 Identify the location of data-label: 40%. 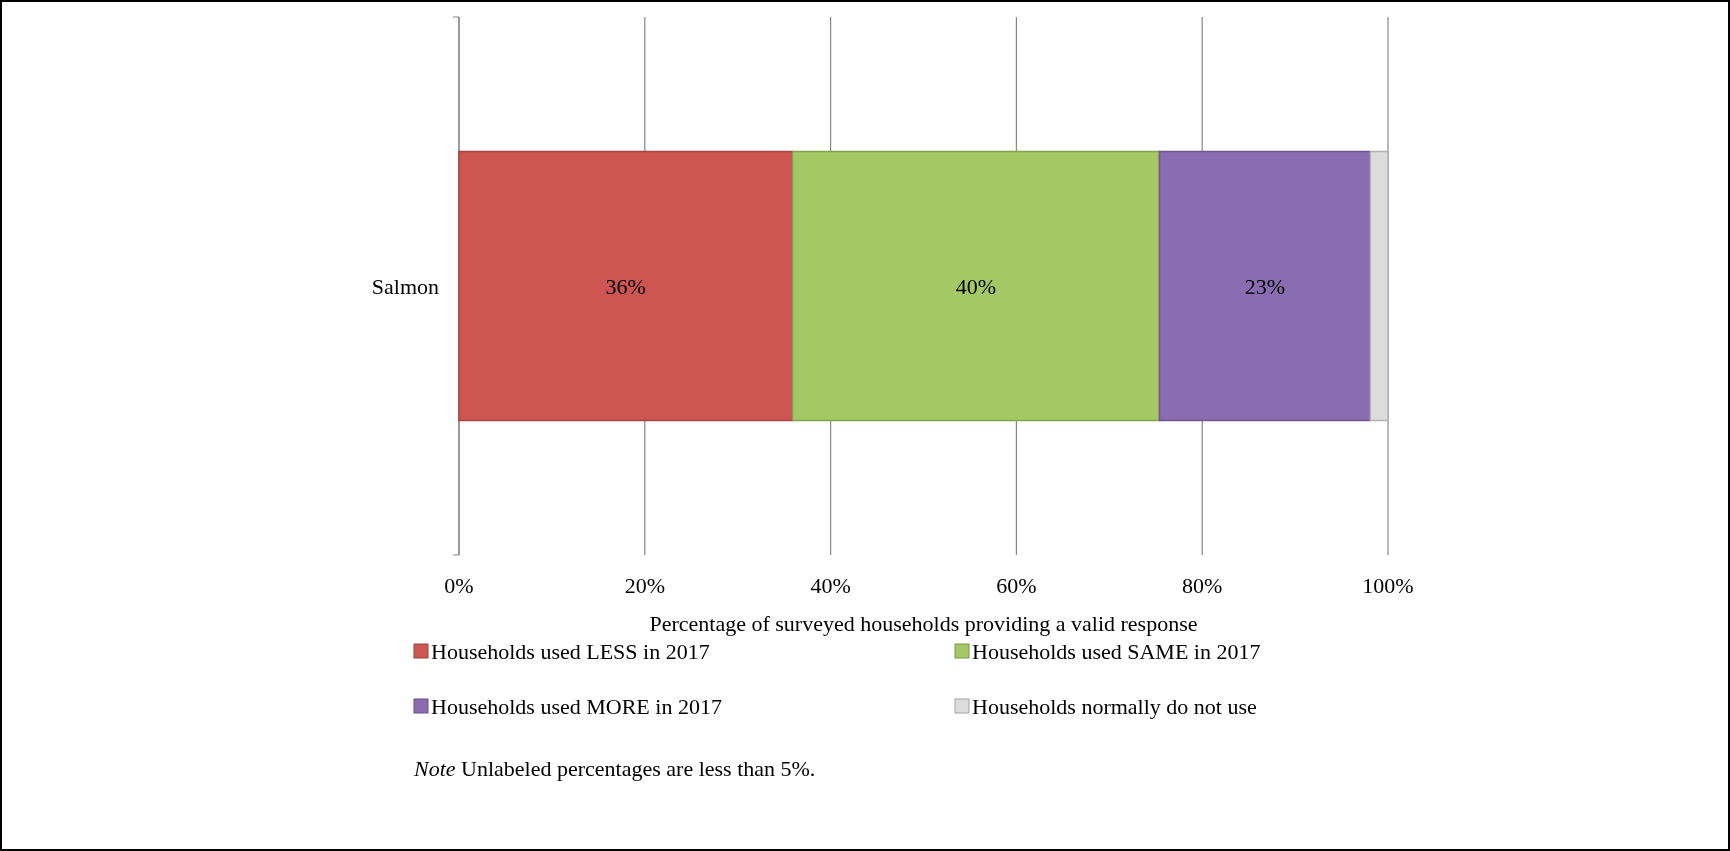
(976, 286).